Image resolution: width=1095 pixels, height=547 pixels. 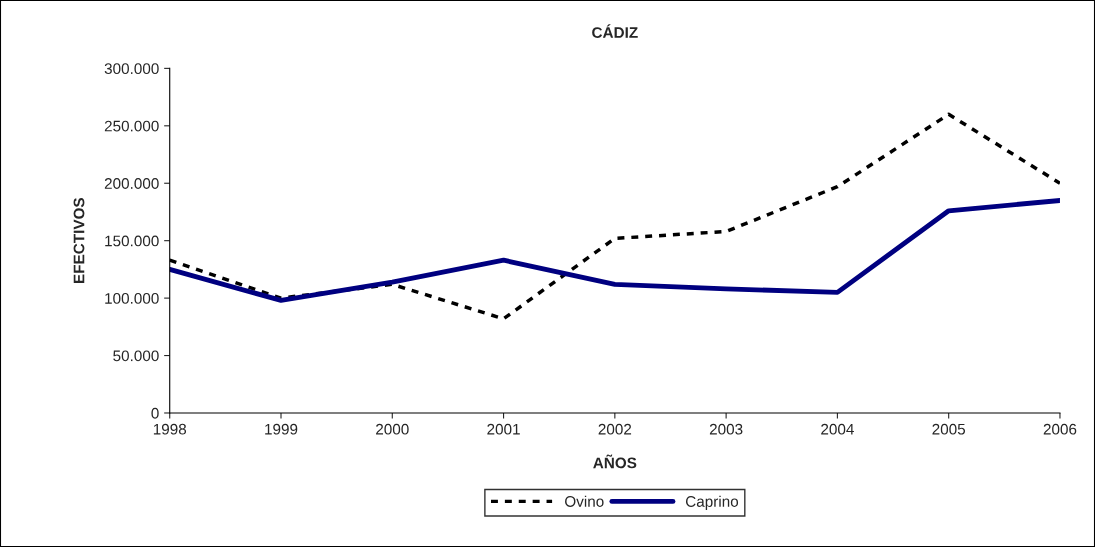 I want to click on chart-title: CÁDIZ, so click(x=615, y=31).